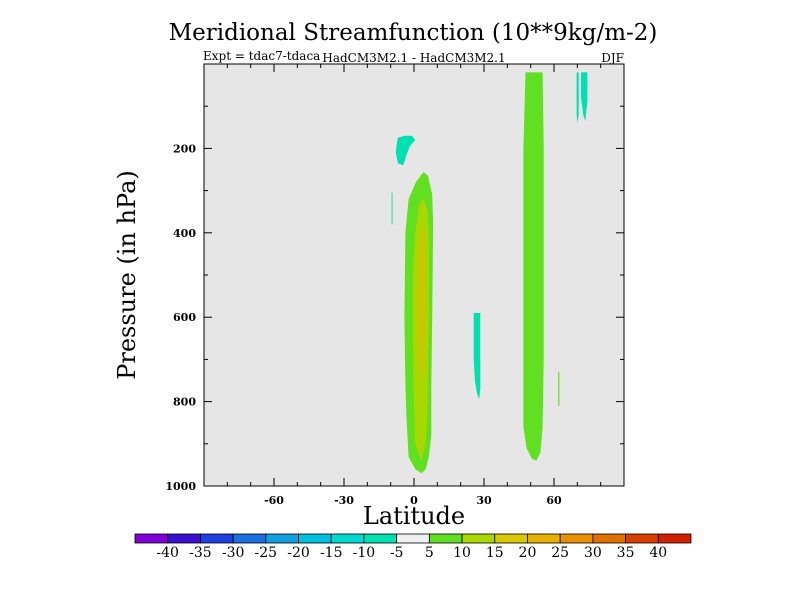 This screenshot has width=800, height=604. Describe the element at coordinates (533, 266) in the screenshot. I see `cell-nh-midlatitude` at that location.